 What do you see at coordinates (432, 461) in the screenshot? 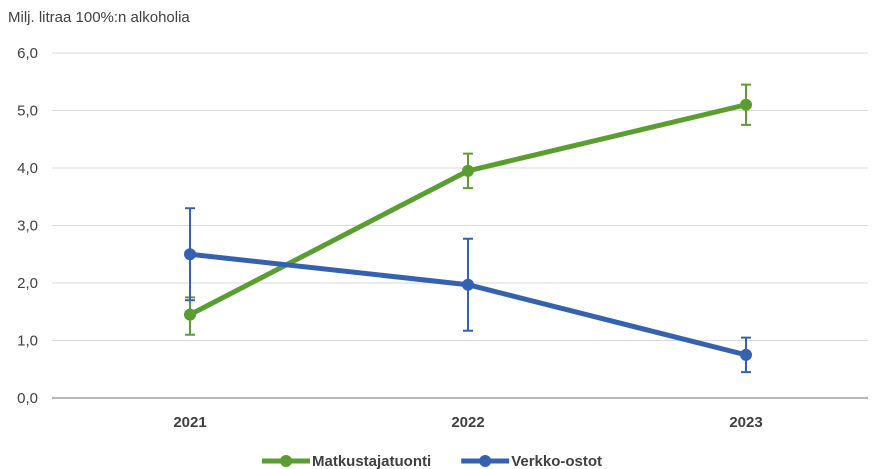
I see `legend: Matkustajatuonti Verkko-ostot` at bounding box center [432, 461].